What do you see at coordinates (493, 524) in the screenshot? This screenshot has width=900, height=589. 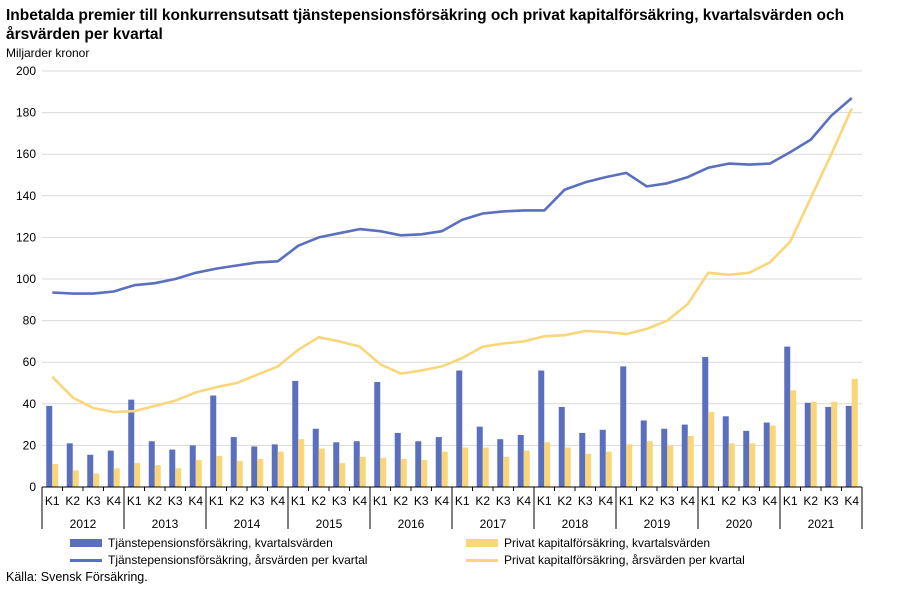 I see `x-tick-label-year: 2017` at bounding box center [493, 524].